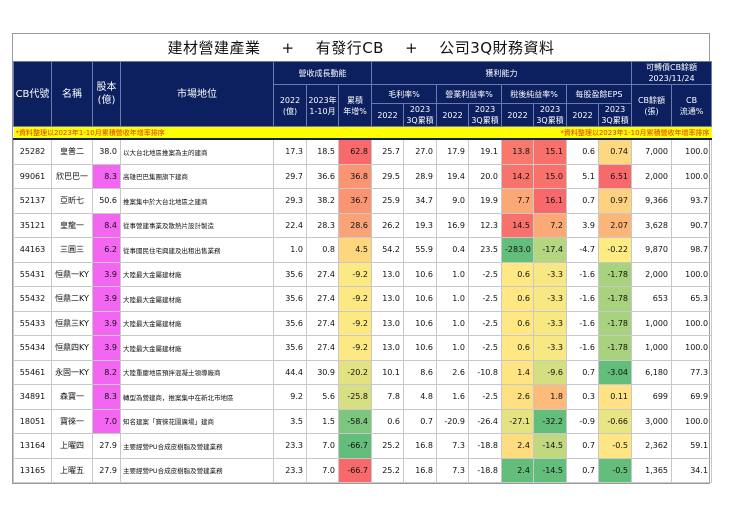 This screenshot has width=740, height=523. I want to click on net-margin-2022-cell: -27.1, so click(518, 421).